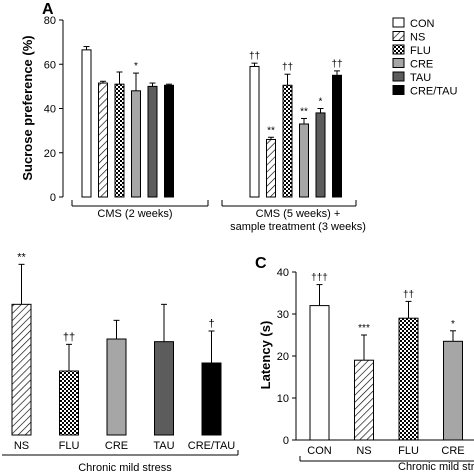  What do you see at coordinates (50, 65) in the screenshot?
I see `panel-a-y-tick-label: 60` at bounding box center [50, 65].